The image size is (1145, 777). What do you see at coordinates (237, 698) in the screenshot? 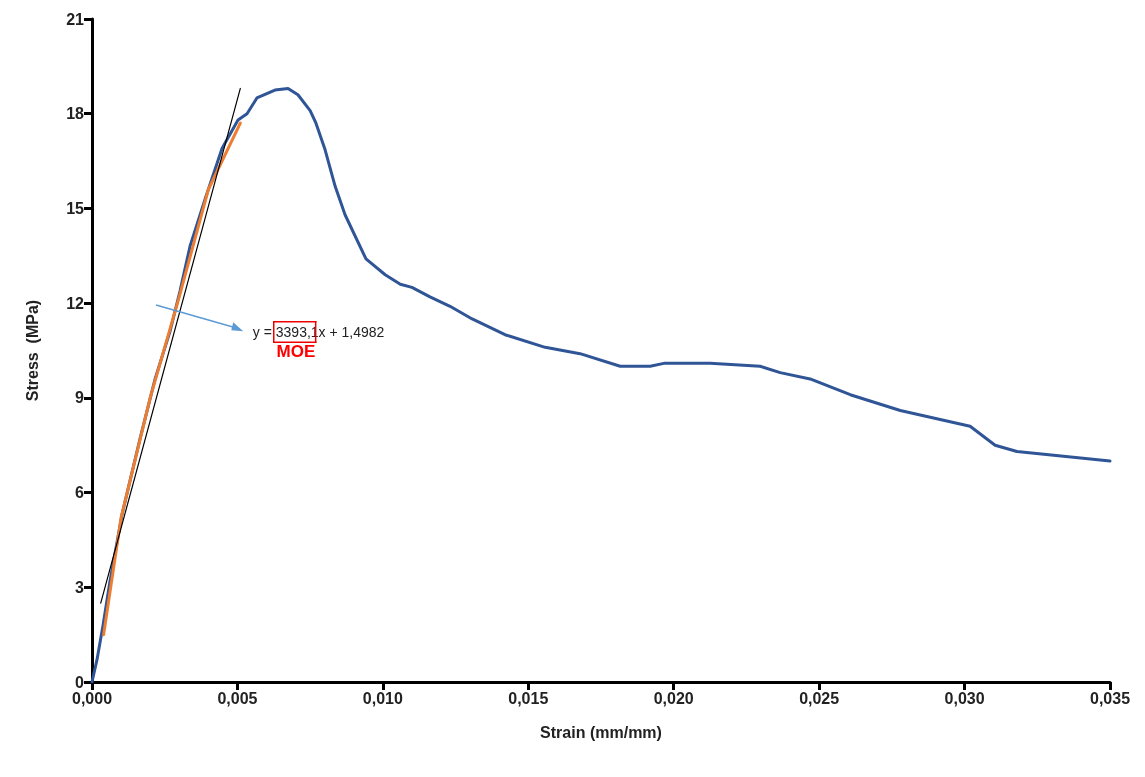
I see `x-tick-label: 0,005` at bounding box center [237, 698].